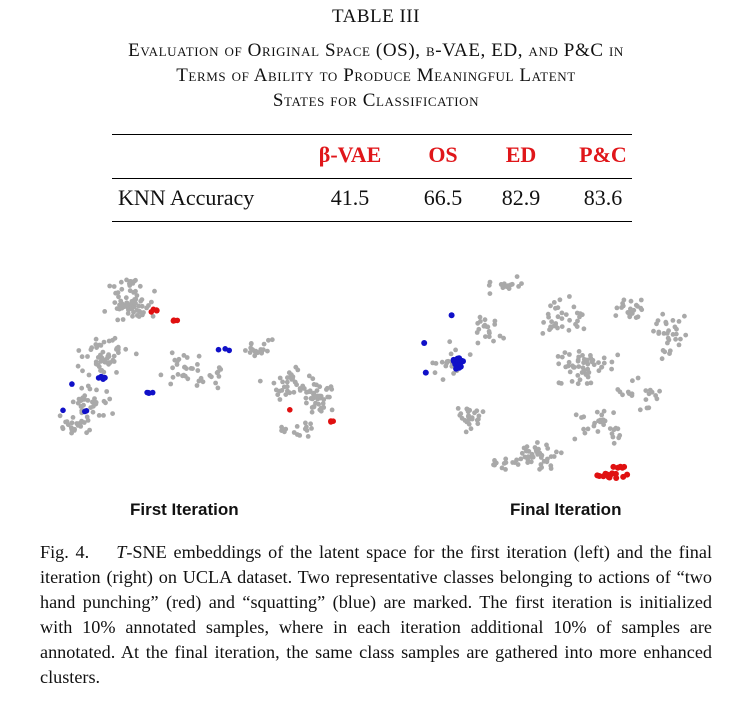 Image resolution: width=752 pixels, height=708 pixels. What do you see at coordinates (197, 358) in the screenshot?
I see `tsne-first-iteration` at bounding box center [197, 358].